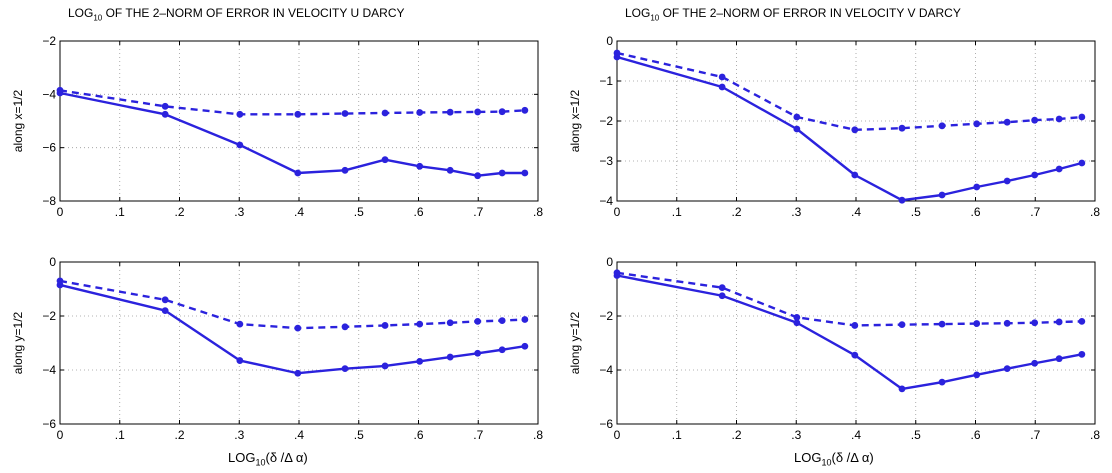  What do you see at coordinates (18, 342) in the screenshot?
I see `y-axis-label: along y=1/2` at bounding box center [18, 342].